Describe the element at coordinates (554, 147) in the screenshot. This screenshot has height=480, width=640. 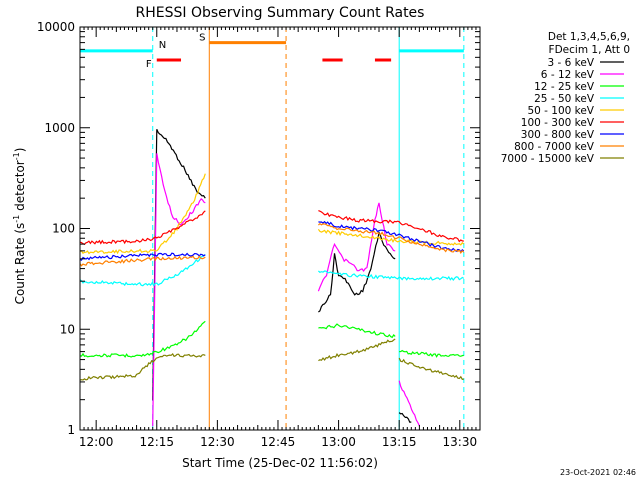
I see `legend-entry-label: 800 - 7000 keV` at that location.